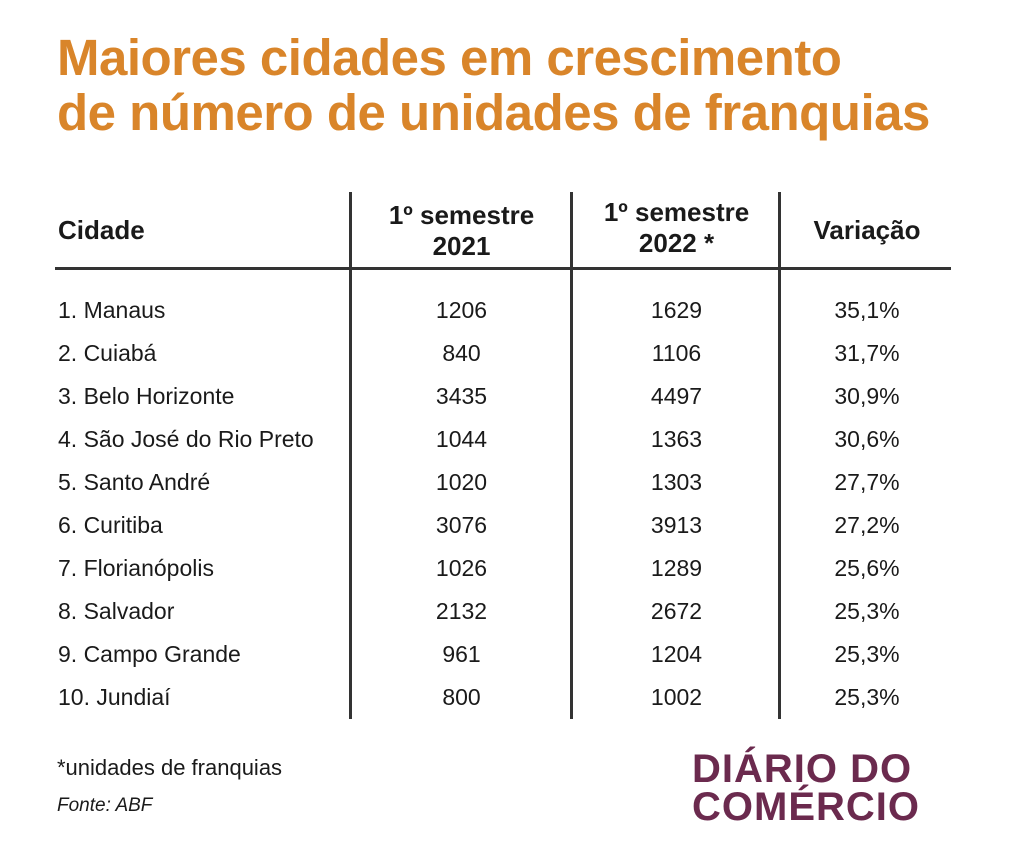  What do you see at coordinates (461, 654) in the screenshot?
I see `cell-2021: 961` at bounding box center [461, 654].